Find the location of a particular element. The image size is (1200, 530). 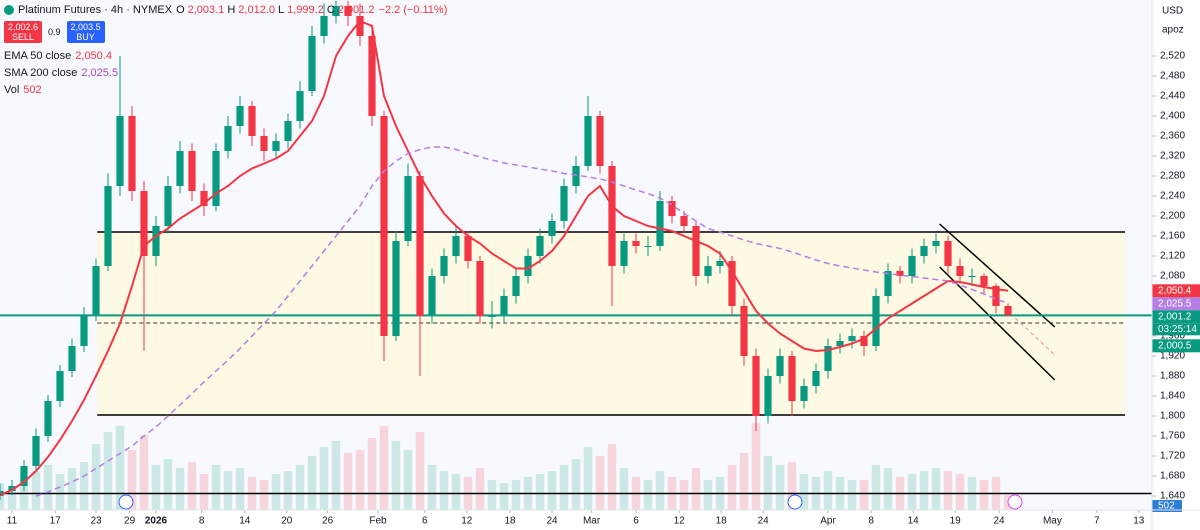

x-tick-label: Feb is located at coordinates (378, 521).